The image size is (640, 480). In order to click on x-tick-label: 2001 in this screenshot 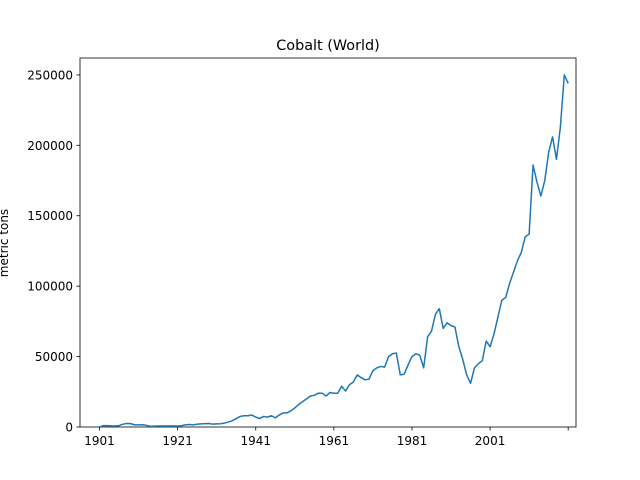, I will do `click(490, 441)`.